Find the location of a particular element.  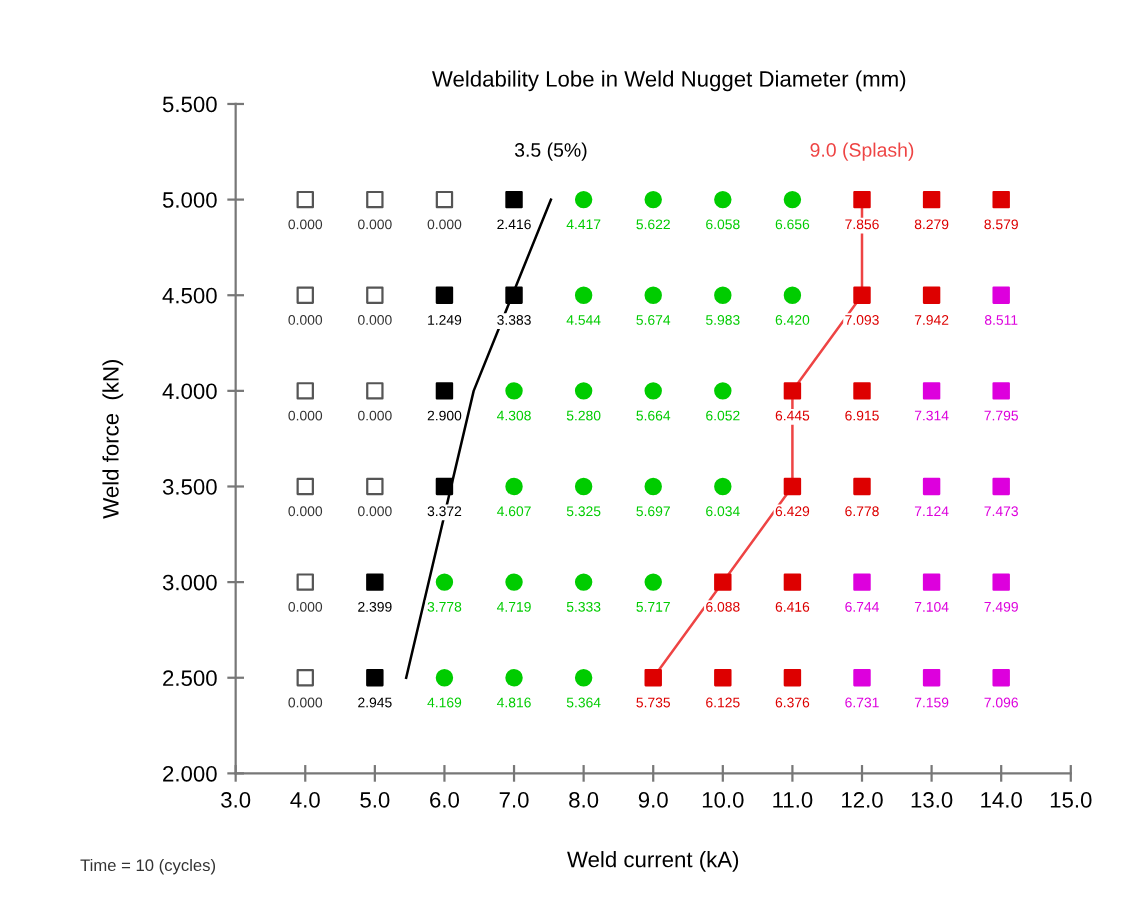

x-tick-label: 5.0 is located at coordinates (375, 800).